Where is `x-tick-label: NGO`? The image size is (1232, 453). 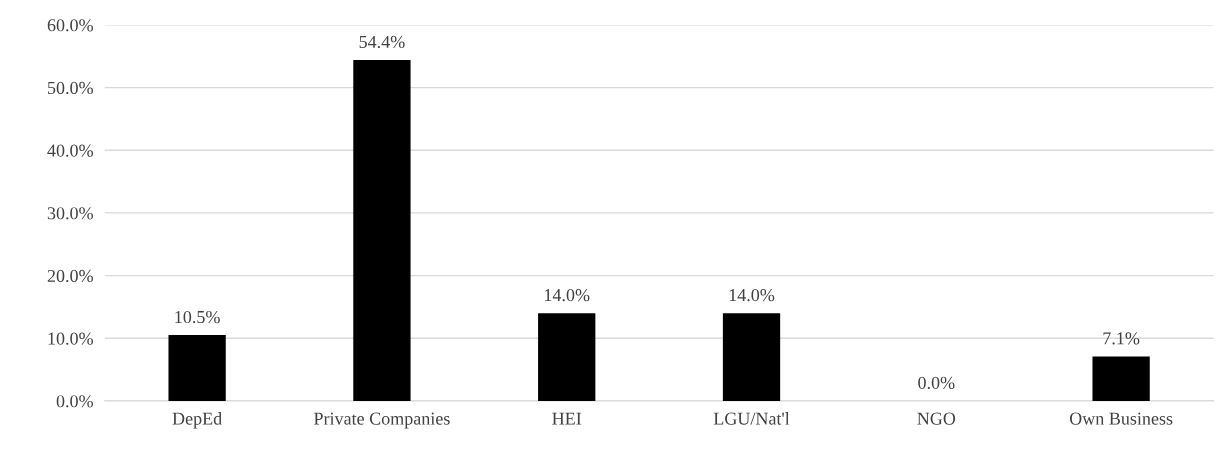
x-tick-label: NGO is located at coordinates (936, 418).